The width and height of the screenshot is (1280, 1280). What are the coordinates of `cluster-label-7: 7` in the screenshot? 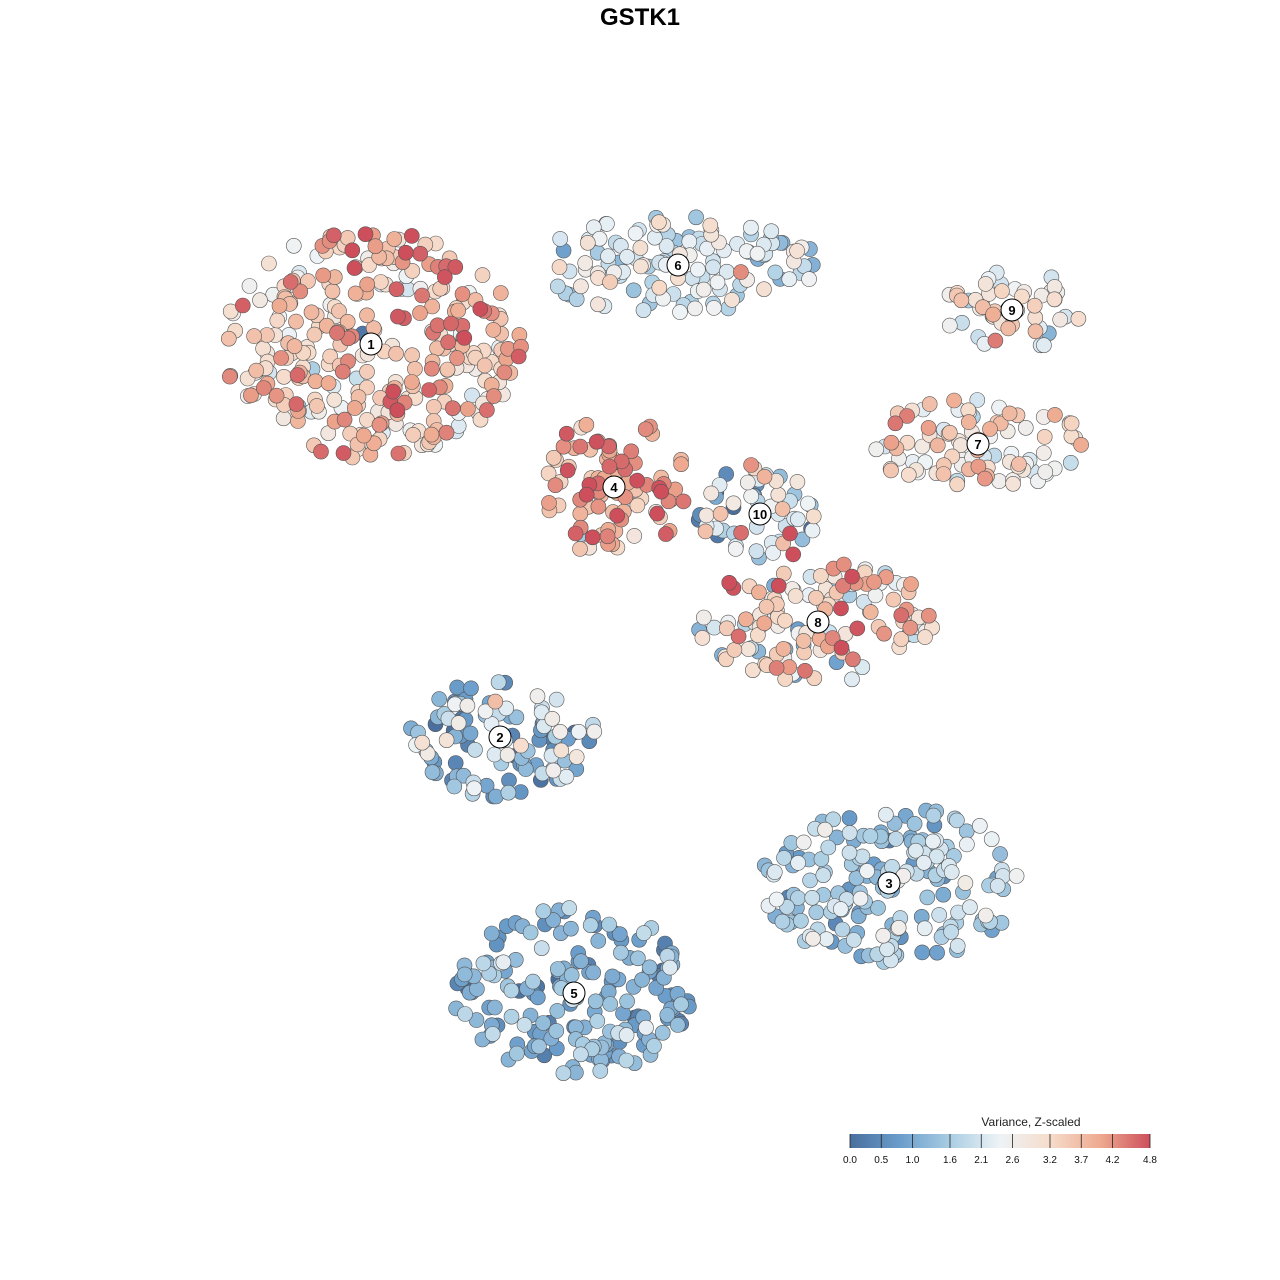 It's located at (978, 444).